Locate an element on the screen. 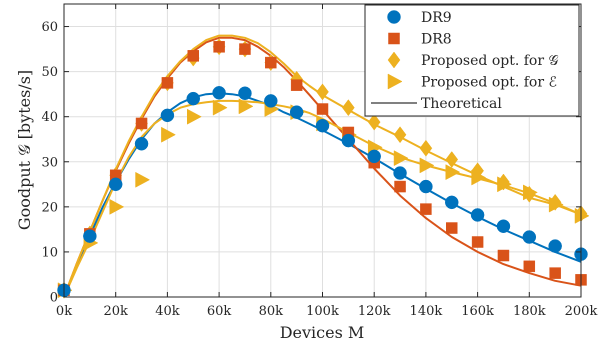 The height and width of the screenshot is (349, 613). x-tick-label: 80k is located at coordinates (271, 311).